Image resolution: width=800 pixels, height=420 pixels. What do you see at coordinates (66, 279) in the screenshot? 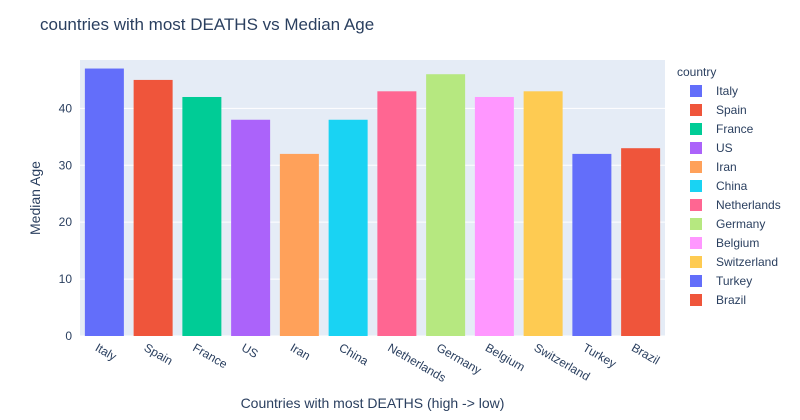
I see `y-tick-label: 10` at bounding box center [66, 279].